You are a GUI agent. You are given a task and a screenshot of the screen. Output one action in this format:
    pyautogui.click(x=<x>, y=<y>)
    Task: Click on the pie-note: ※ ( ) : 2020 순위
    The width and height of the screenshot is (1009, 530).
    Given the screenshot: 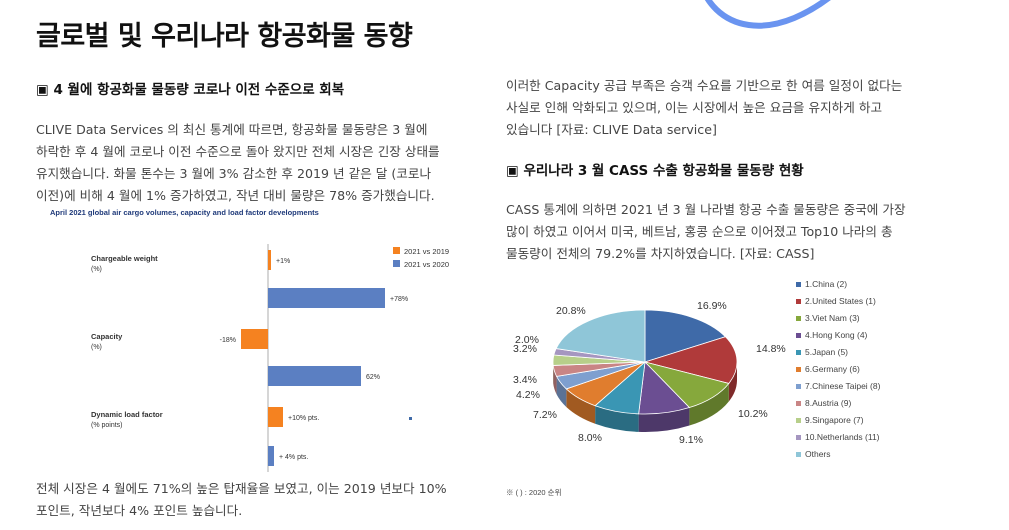 What is the action you would take?
    pyautogui.click(x=534, y=492)
    